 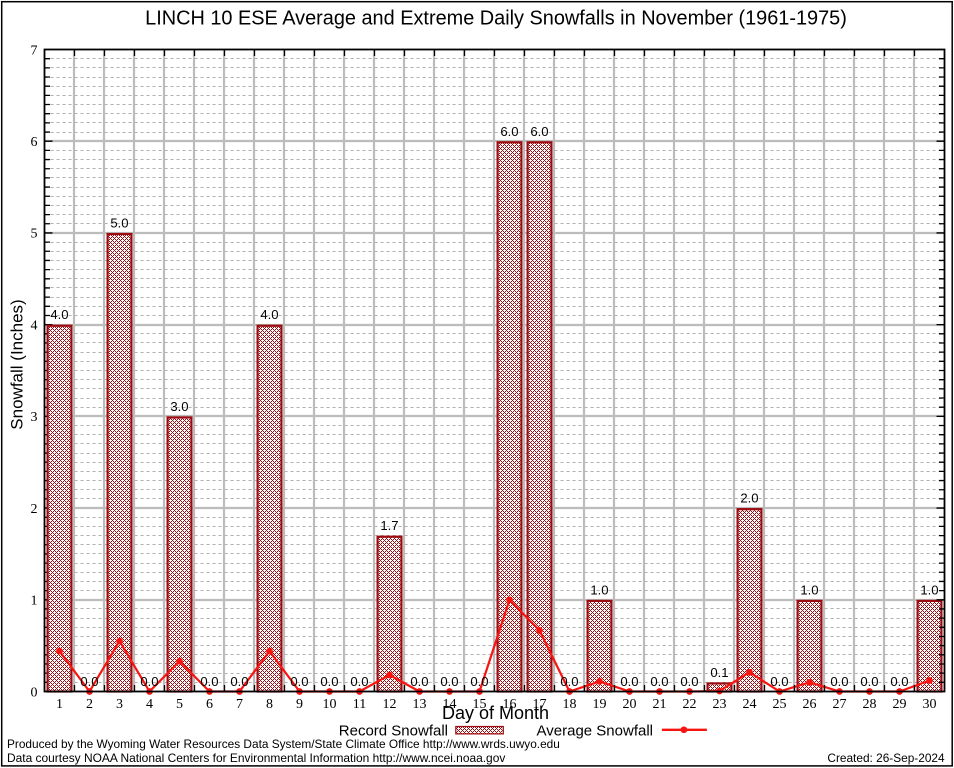 What do you see at coordinates (719, 672) in the screenshot?
I see `svg-text: 0.1` at bounding box center [719, 672].